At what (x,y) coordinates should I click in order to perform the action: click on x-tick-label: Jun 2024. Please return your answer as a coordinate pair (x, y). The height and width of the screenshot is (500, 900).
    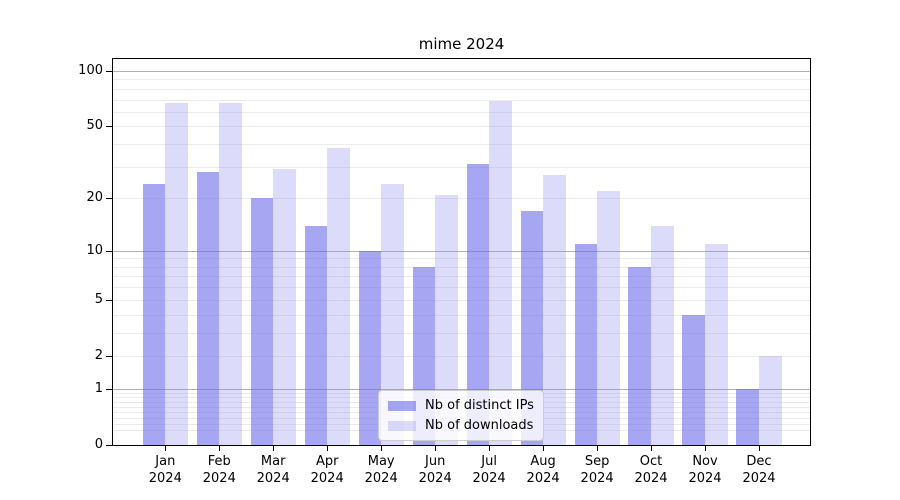
    Looking at the image, I should click on (435, 470).